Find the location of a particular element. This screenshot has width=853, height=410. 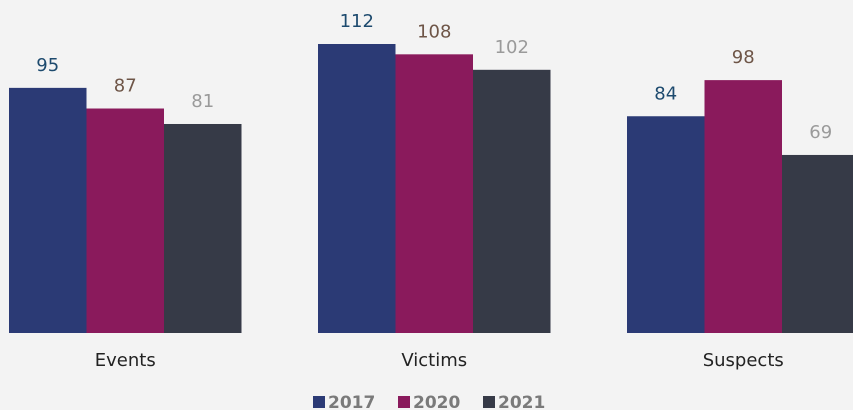

data-label: 108 is located at coordinates (434, 31).